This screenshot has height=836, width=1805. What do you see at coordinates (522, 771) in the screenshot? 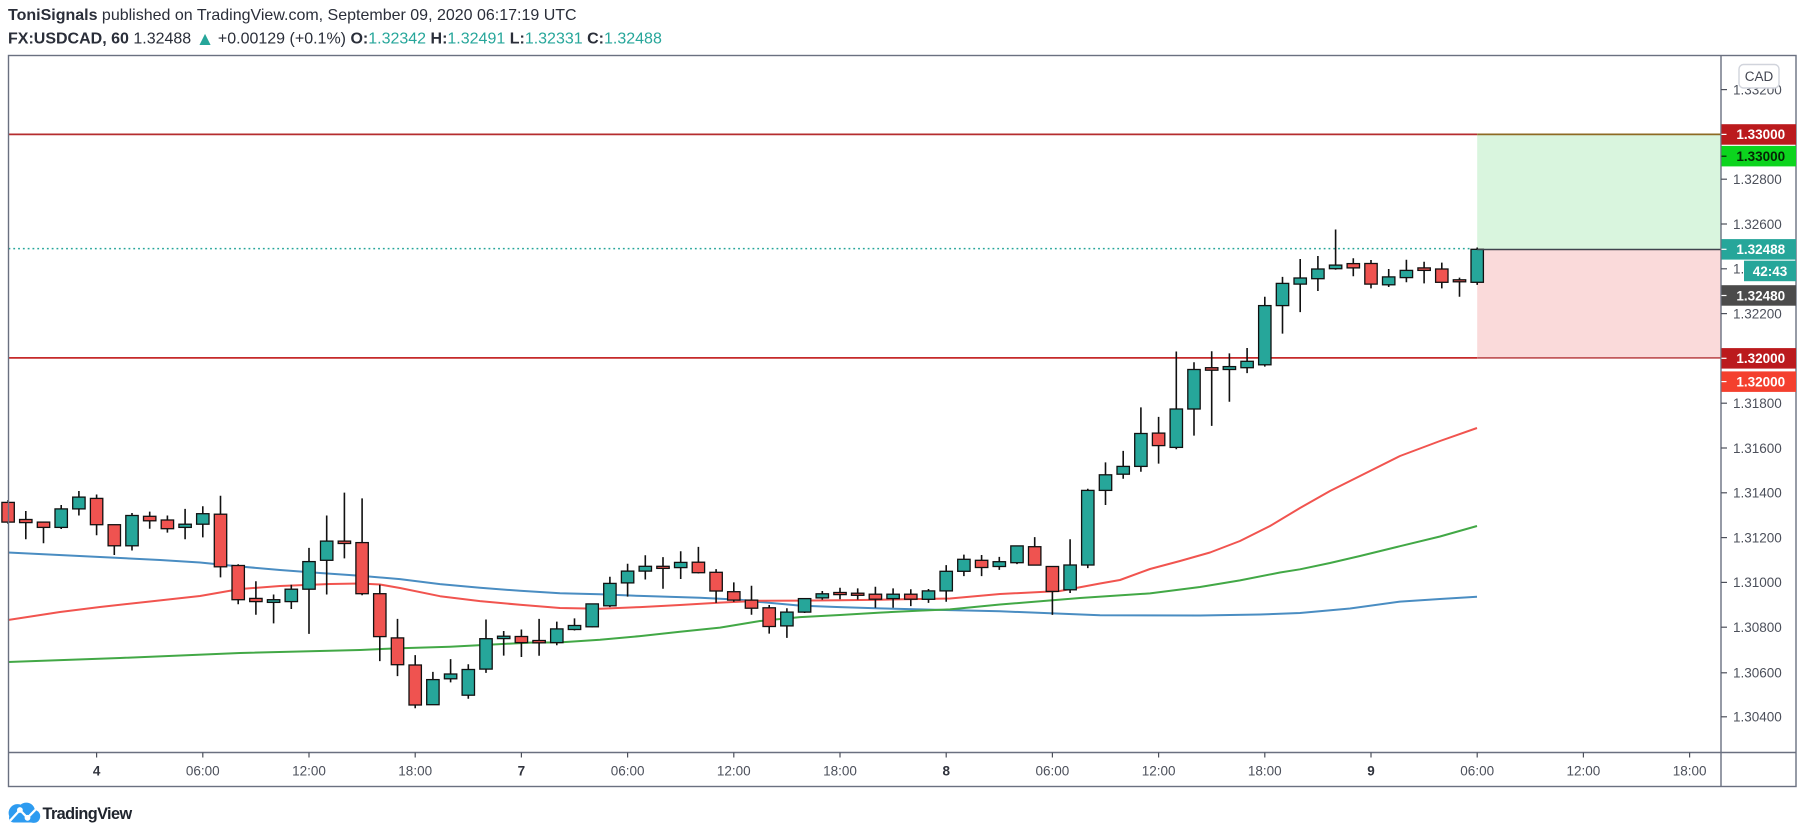
I see `svg-text: 7` at bounding box center [522, 771].